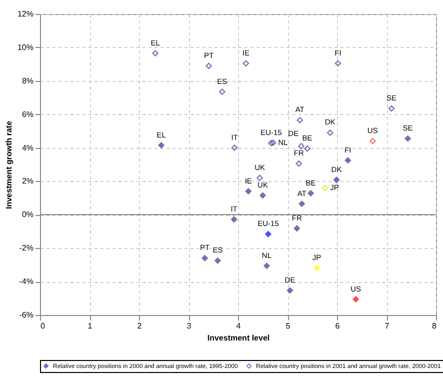 The width and height of the screenshot is (443, 377). I want to click on x-tick-label: 7, so click(387, 326).